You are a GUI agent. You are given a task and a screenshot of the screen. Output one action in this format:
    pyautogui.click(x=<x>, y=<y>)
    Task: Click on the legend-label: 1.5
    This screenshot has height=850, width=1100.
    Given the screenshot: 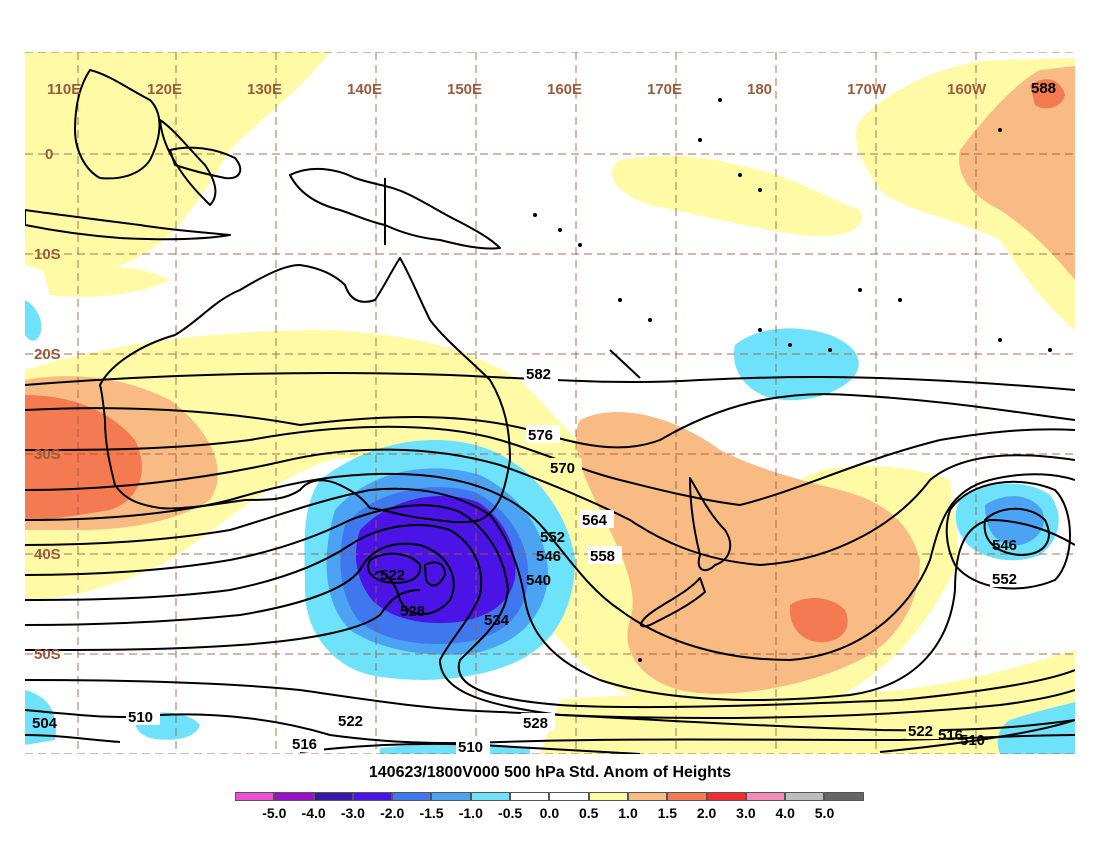 What is the action you would take?
    pyautogui.click(x=667, y=813)
    